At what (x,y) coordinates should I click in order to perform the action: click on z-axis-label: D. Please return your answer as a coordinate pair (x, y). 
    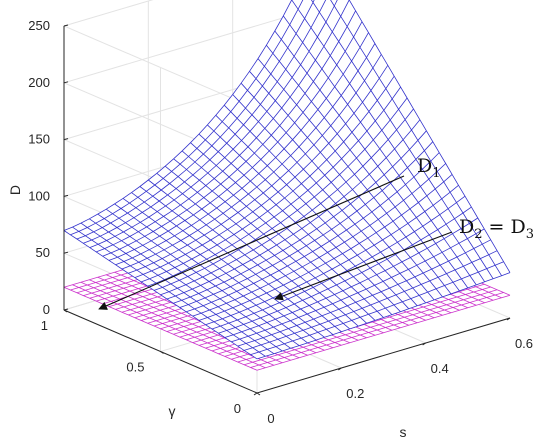
    Looking at the image, I should click on (15, 190).